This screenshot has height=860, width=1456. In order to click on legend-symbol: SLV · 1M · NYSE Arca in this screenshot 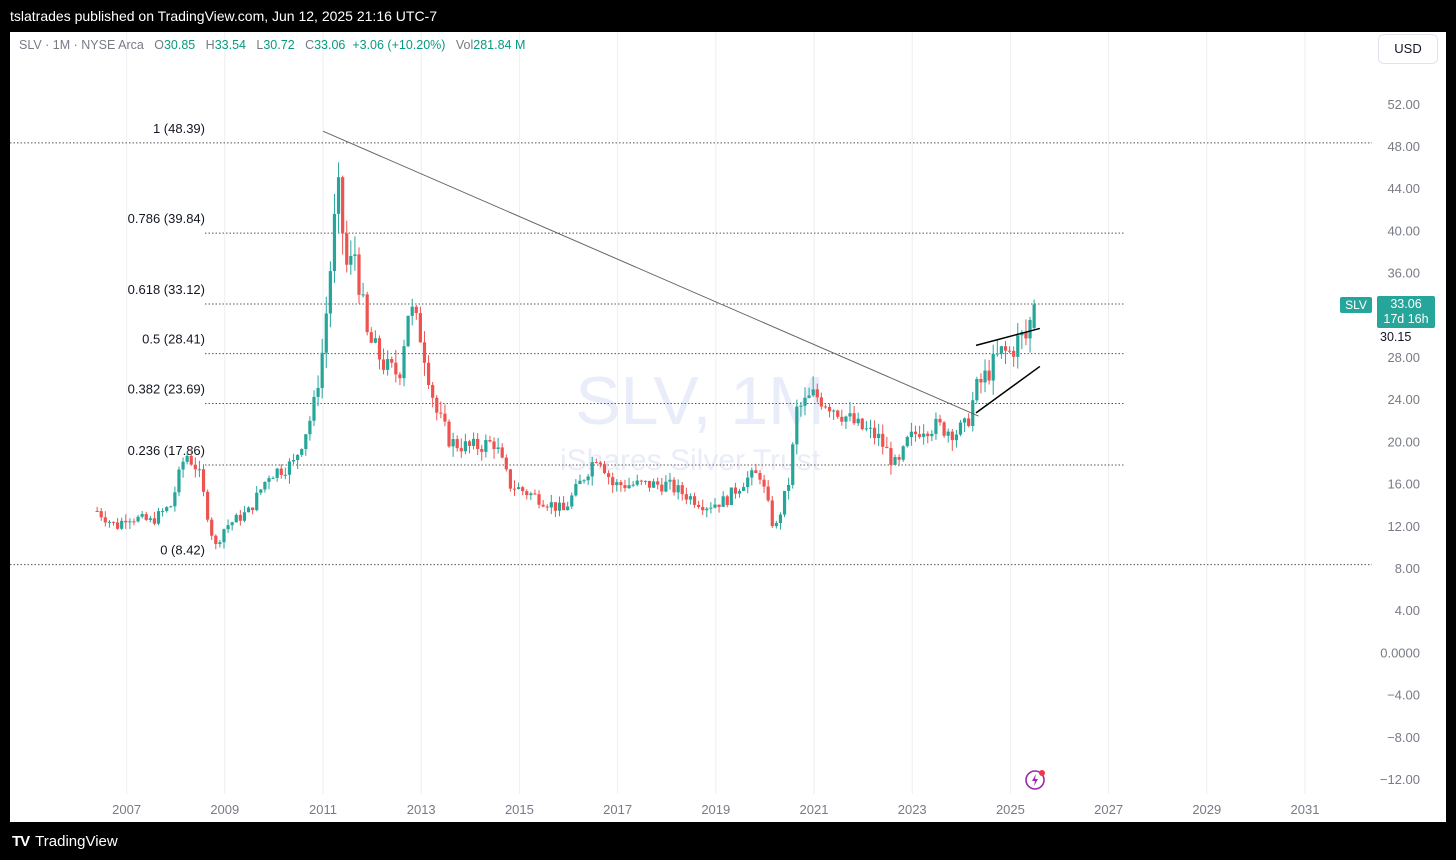, I will do `click(81, 45)`.